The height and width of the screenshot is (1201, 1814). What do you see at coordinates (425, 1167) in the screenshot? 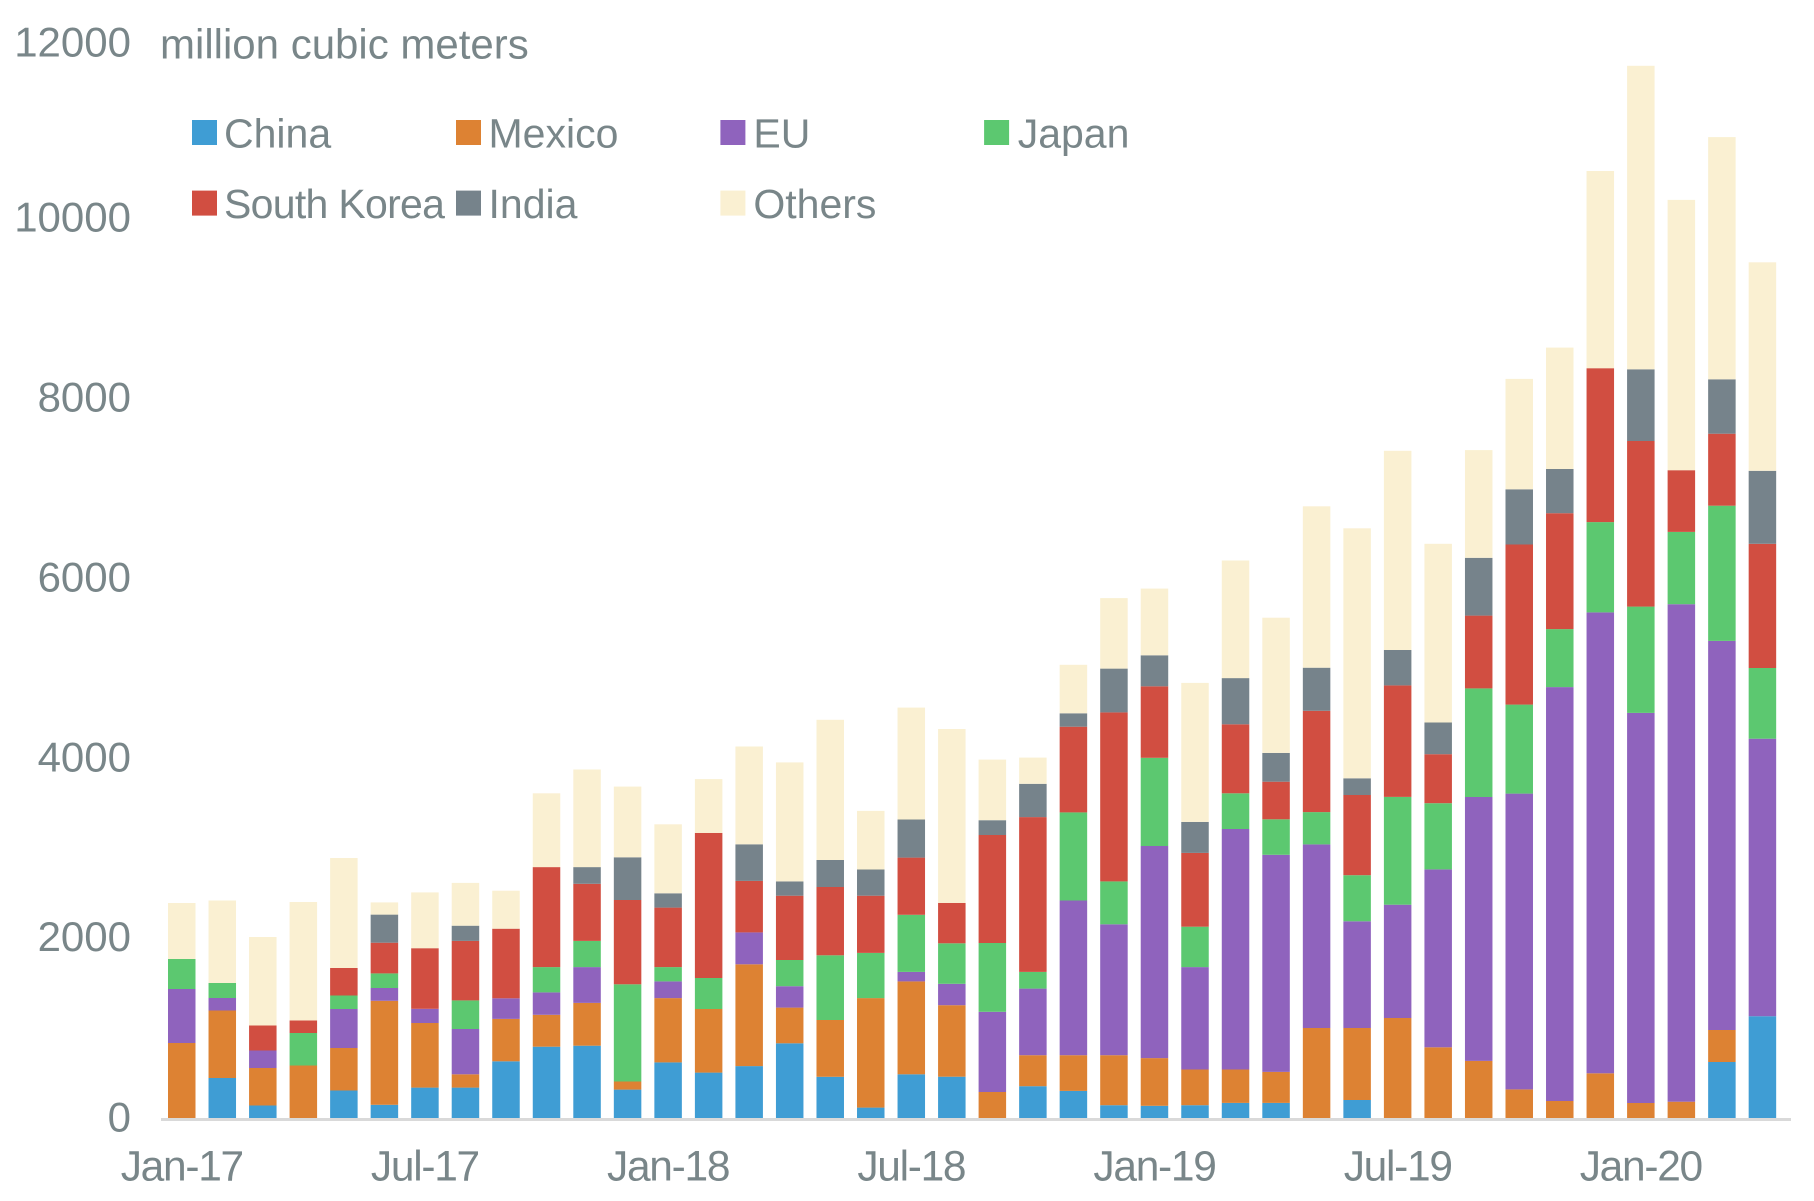
I see `svg-text: Jul-17` at bounding box center [425, 1167].